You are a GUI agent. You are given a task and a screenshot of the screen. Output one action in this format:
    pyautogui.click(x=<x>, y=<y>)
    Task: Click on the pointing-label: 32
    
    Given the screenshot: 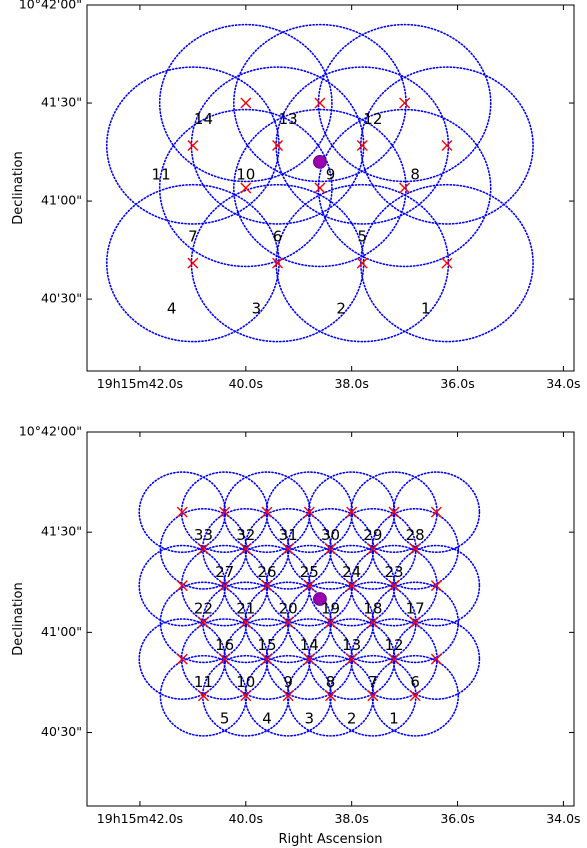 What is the action you would take?
    pyautogui.click(x=245, y=535)
    